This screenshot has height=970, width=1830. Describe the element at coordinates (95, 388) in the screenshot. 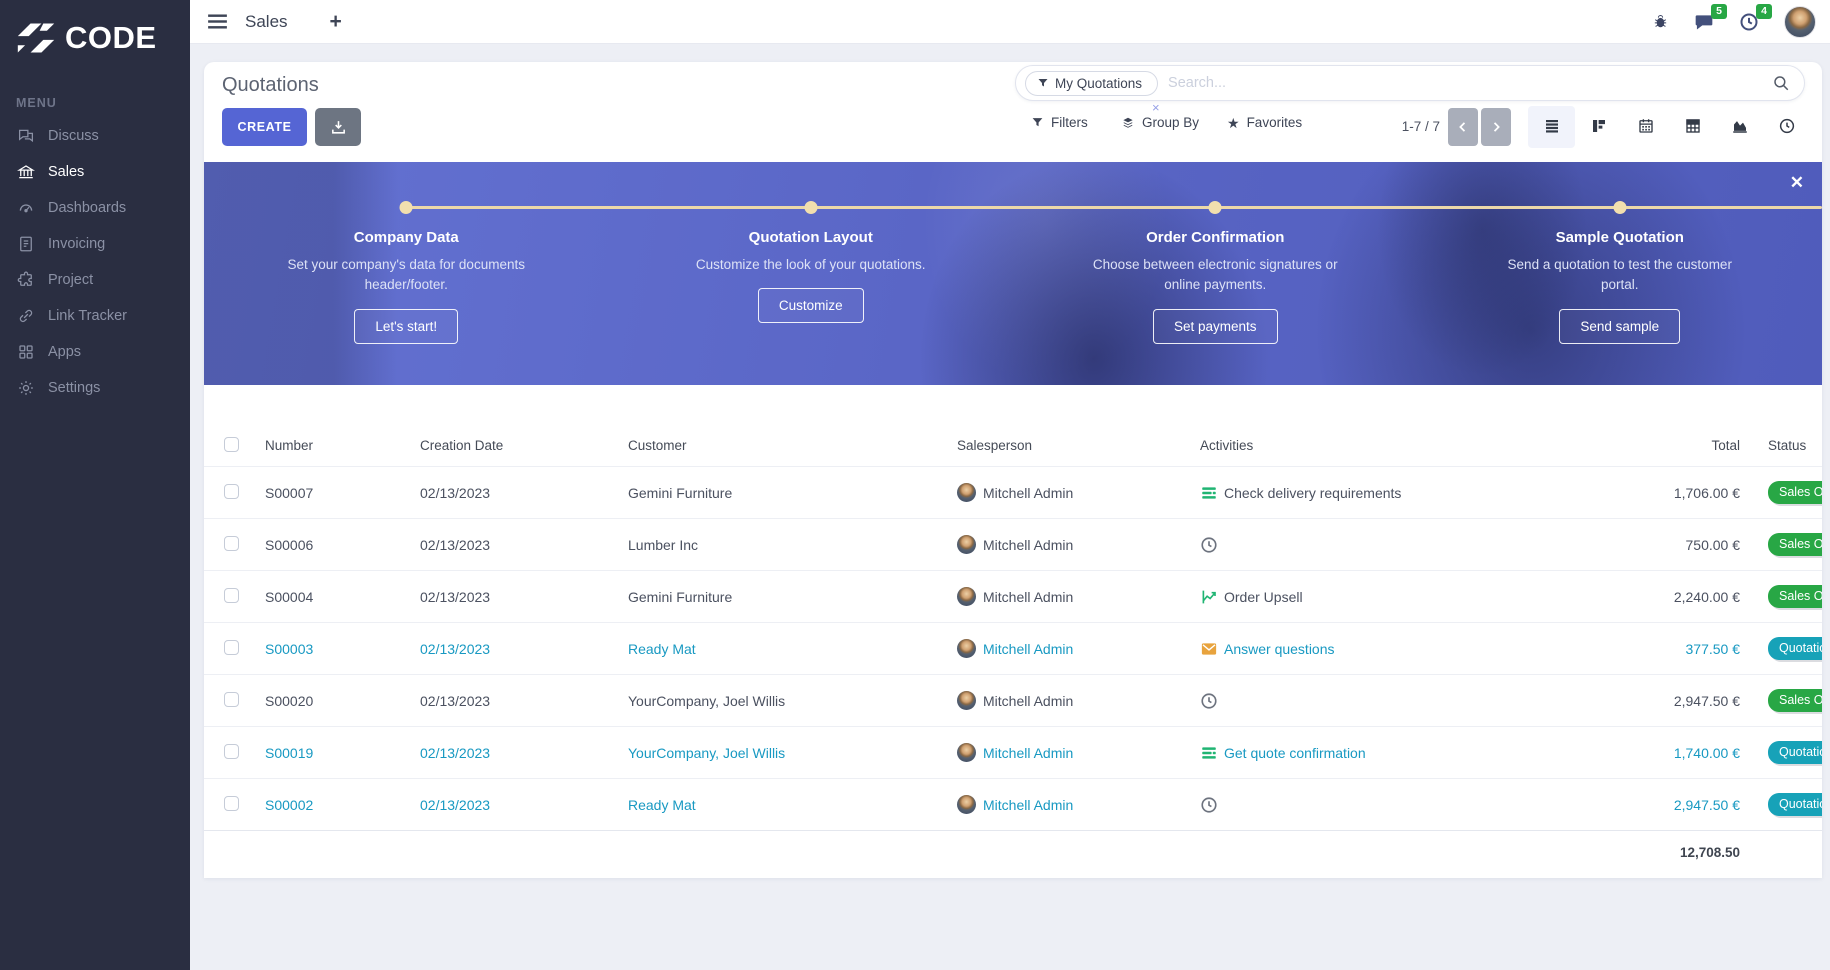

I see `sidebar-item-settings: Settings` at that location.